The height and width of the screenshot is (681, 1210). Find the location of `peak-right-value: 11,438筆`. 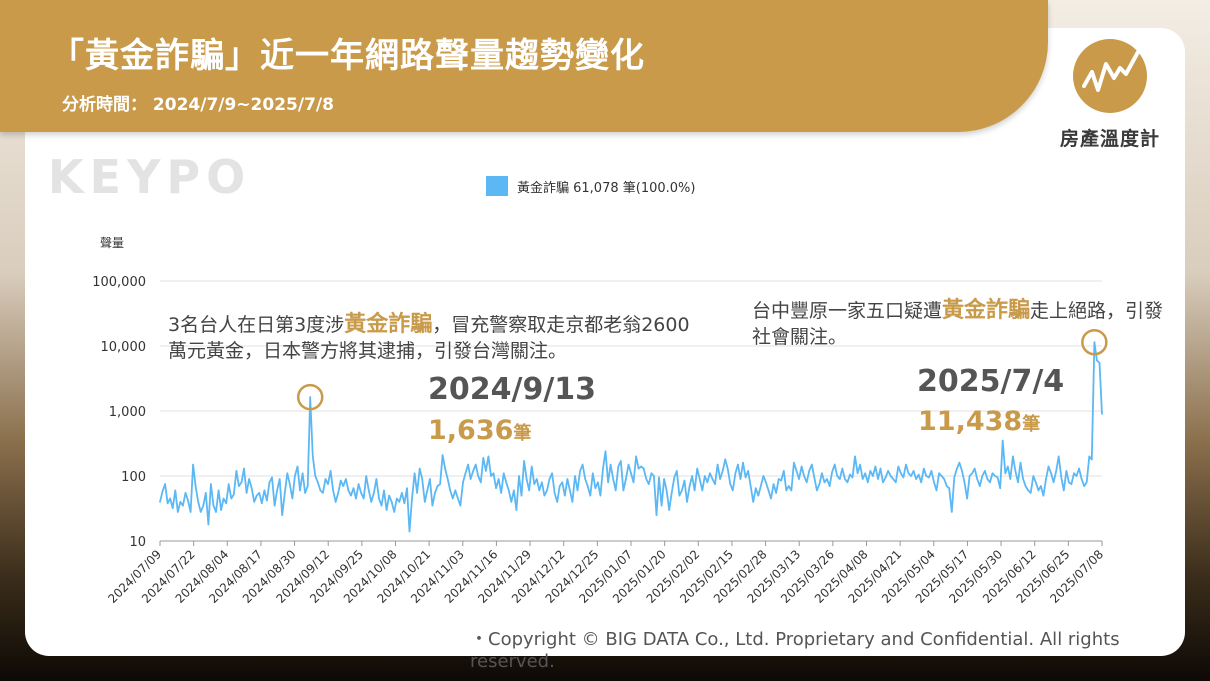

peak-right-value: 11,438筆 is located at coordinates (979, 421).